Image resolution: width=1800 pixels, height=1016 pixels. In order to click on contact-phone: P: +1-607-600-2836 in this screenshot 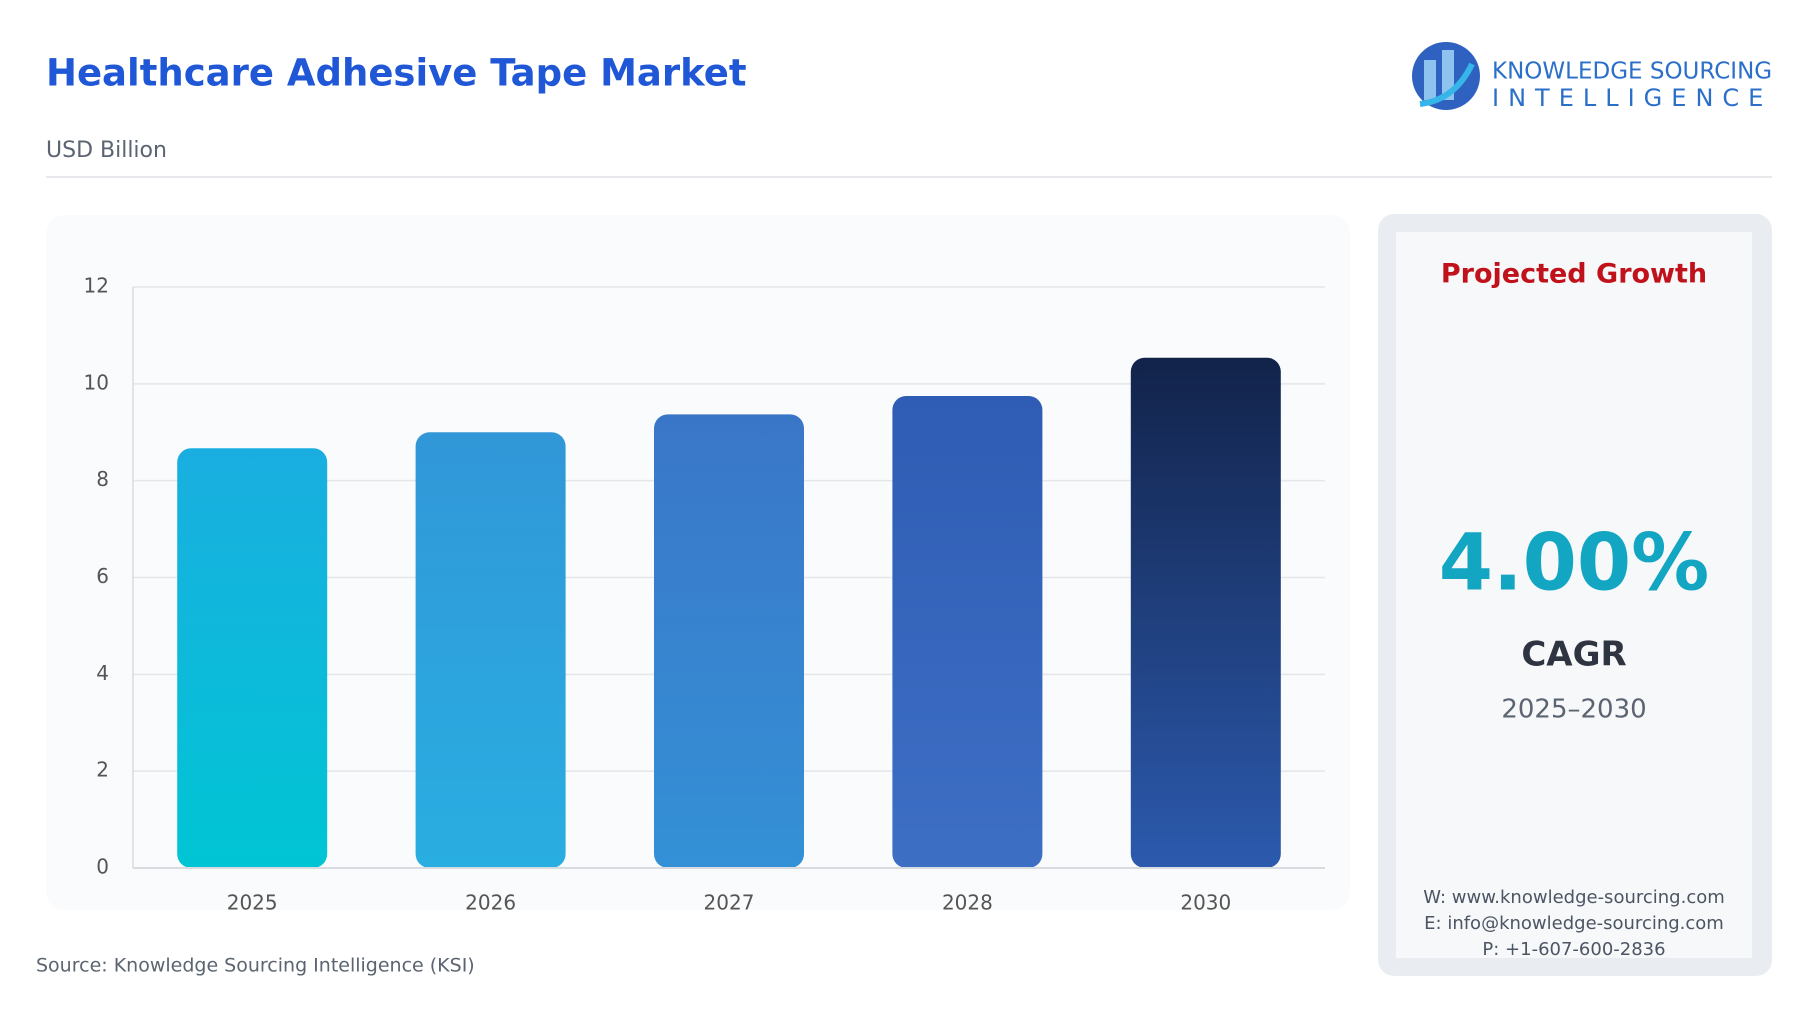, I will do `click(1573, 949)`.